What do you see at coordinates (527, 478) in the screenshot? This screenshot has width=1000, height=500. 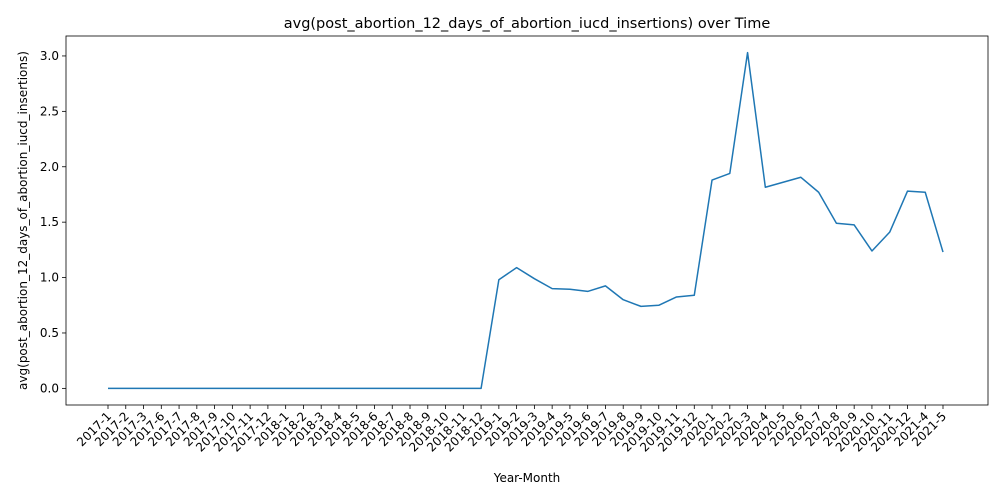 I see `x-axis-label: Year-Month` at bounding box center [527, 478].